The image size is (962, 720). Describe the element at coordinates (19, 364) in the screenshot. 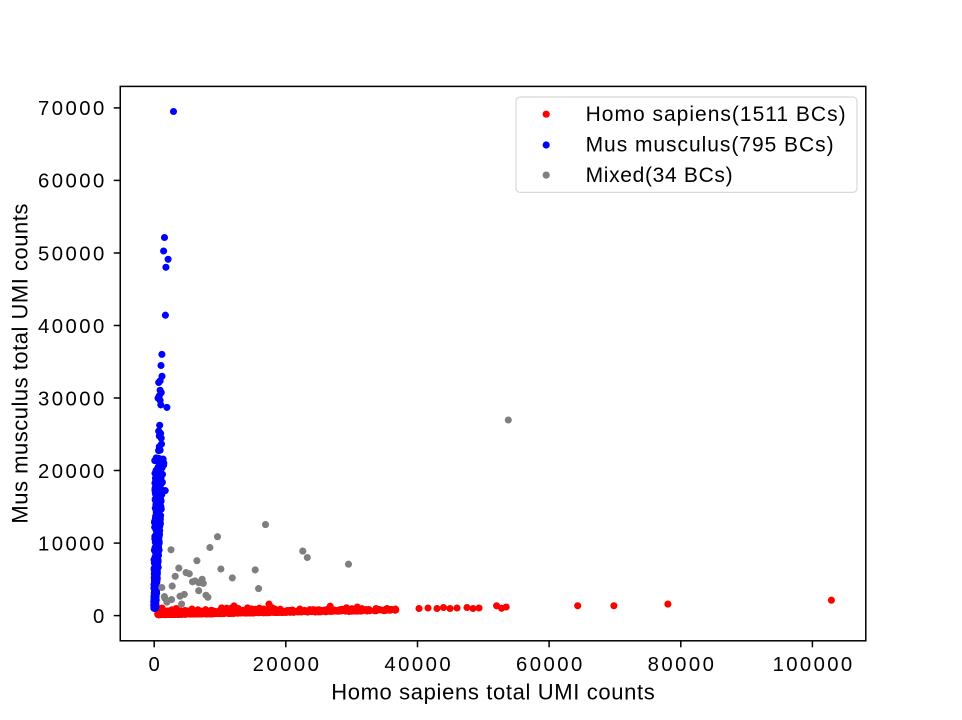

I see `svg-text: Mus musculus total UMI counts` at that location.